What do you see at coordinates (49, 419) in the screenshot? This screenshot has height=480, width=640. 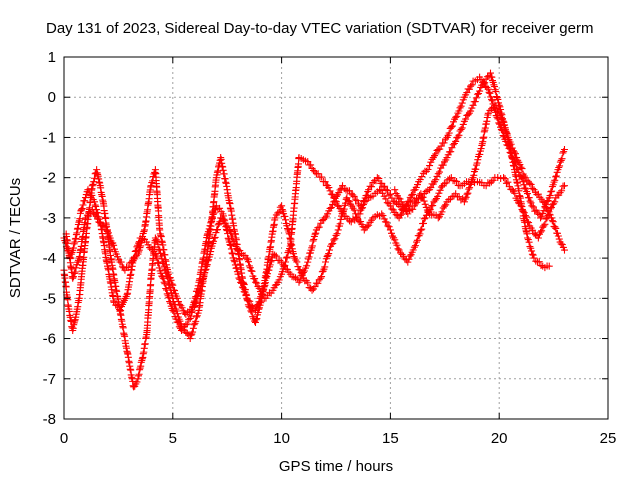 I see `y-tick-label: -8` at bounding box center [49, 419].